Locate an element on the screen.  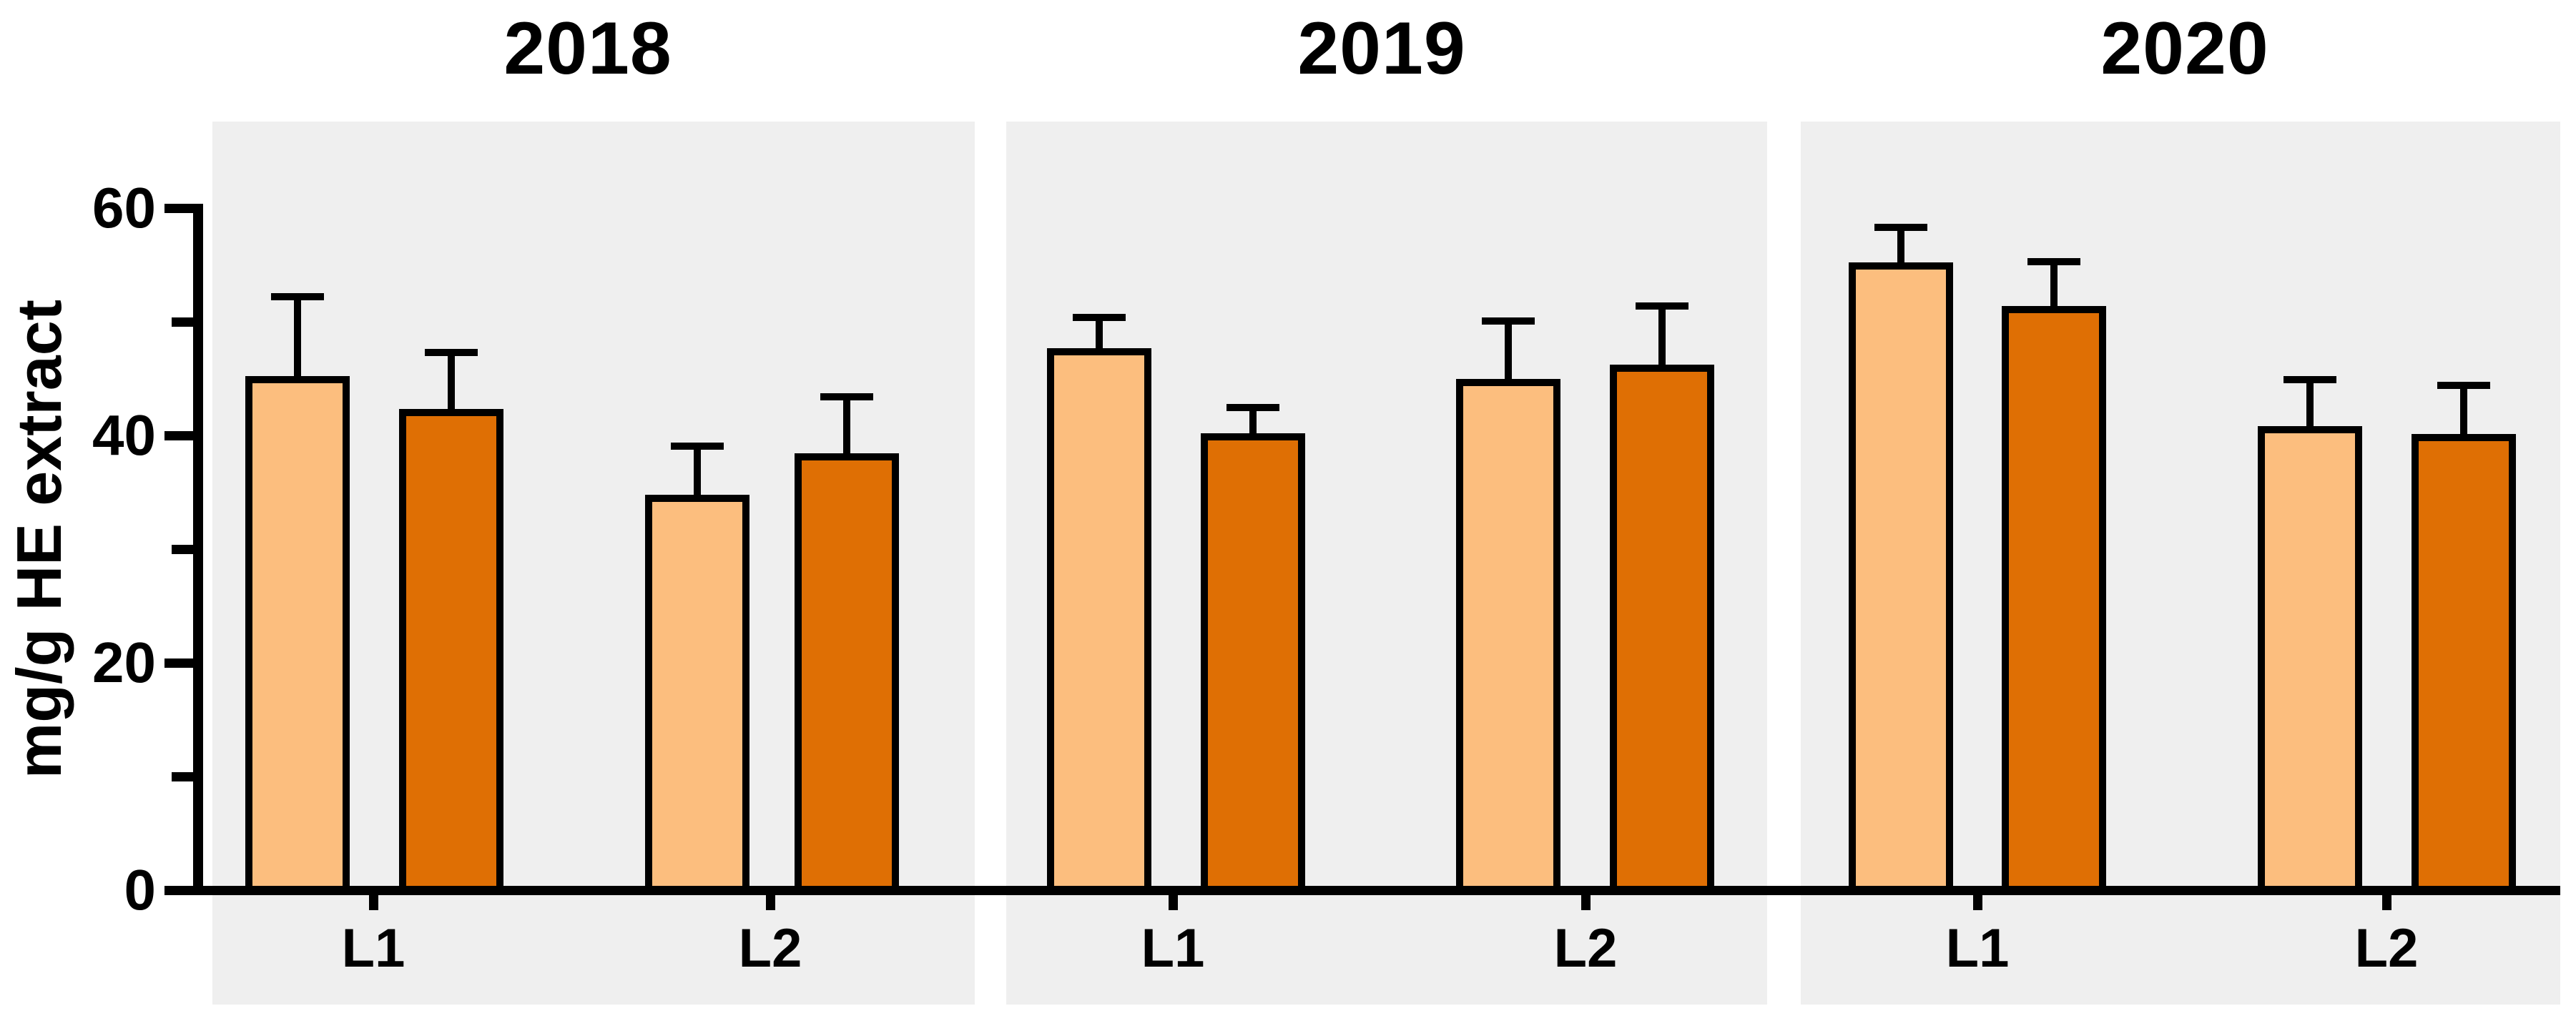
error-bar-line-2020-L1-dark-orange is located at coordinates (2054, 286).